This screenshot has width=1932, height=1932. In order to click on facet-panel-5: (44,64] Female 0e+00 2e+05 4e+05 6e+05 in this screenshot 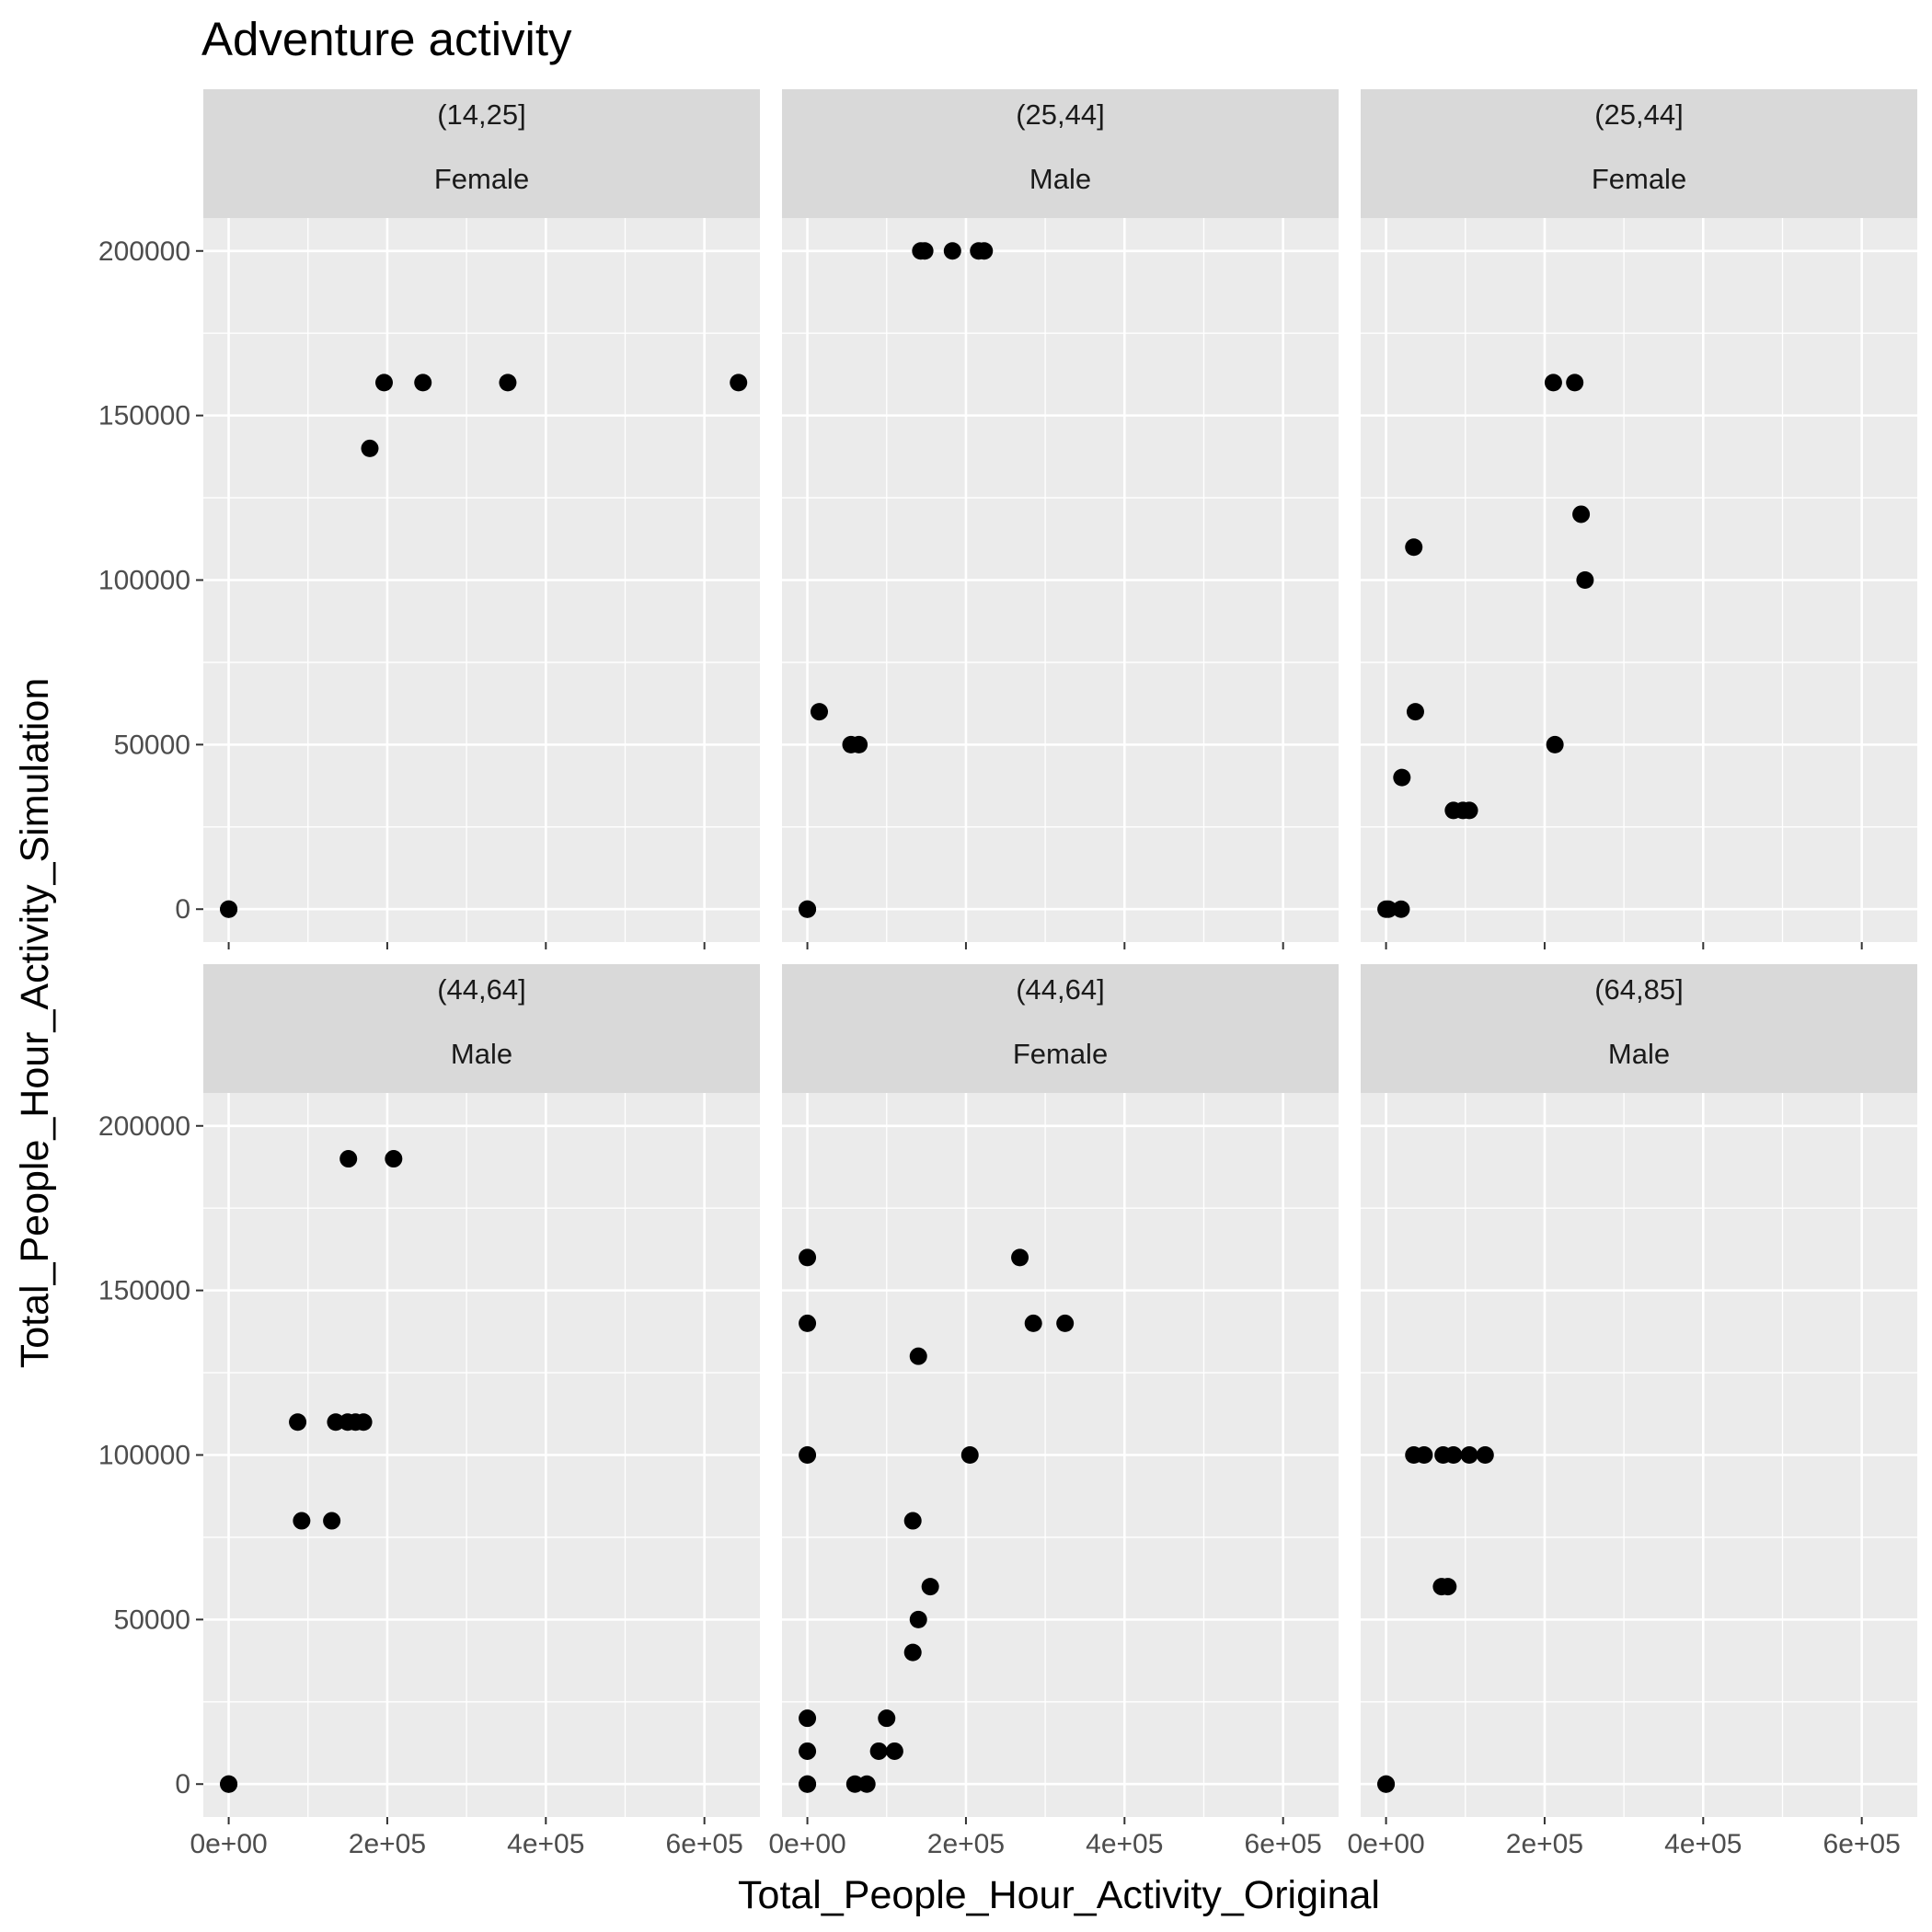, I will do `click(1053, 1411)`.